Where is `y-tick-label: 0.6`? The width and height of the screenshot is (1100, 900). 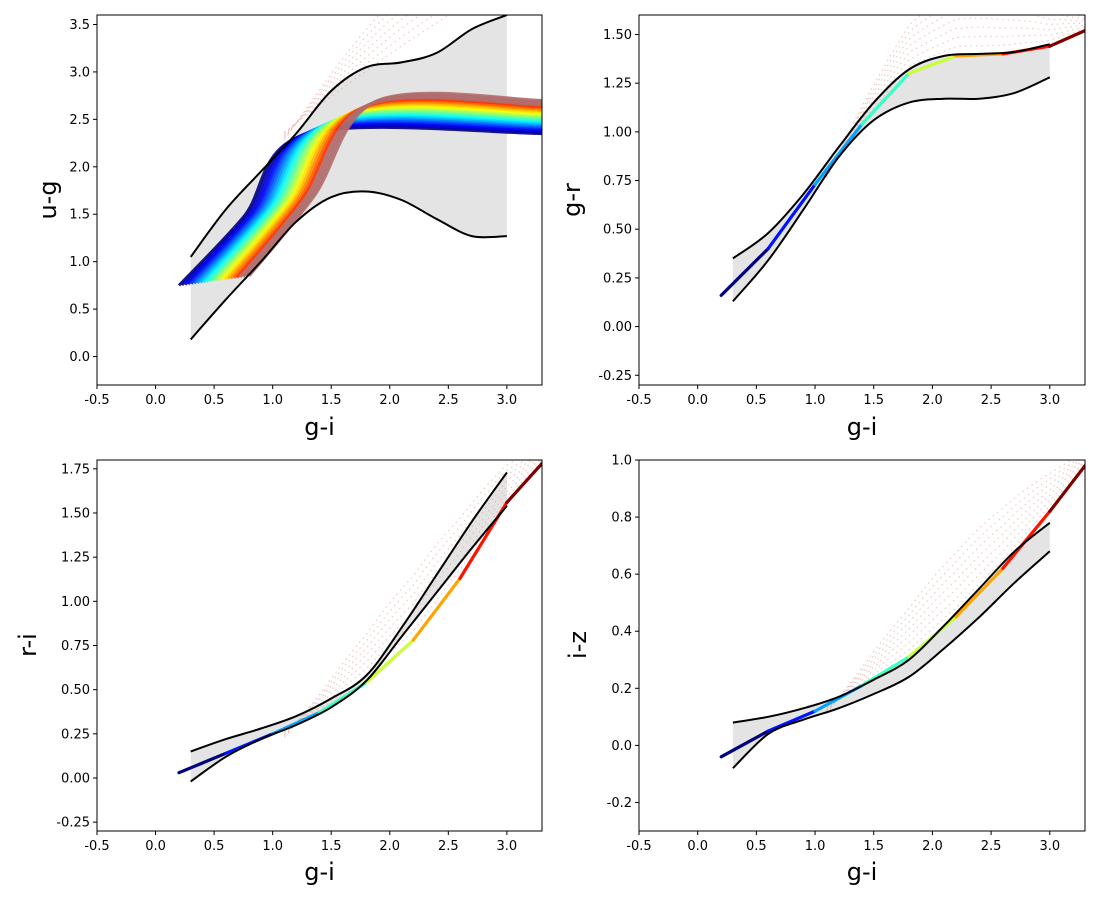 y-tick-label: 0.6 is located at coordinates (621, 575).